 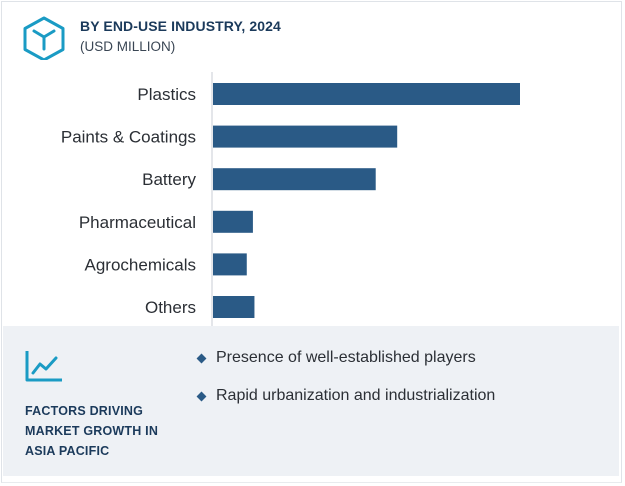 I want to click on growth-driver-item: Rapid urbanization and industrialization, so click(x=345, y=404).